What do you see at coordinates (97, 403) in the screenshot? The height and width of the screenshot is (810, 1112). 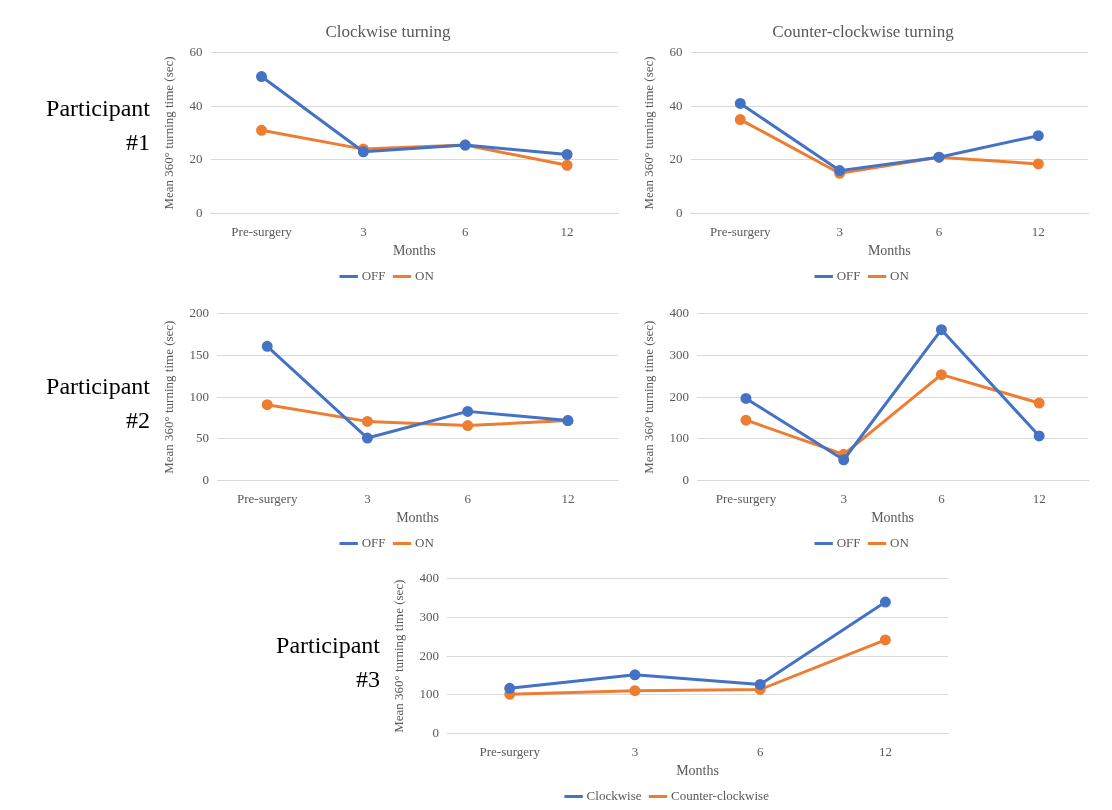 I see `text: Participant #2` at bounding box center [97, 403].